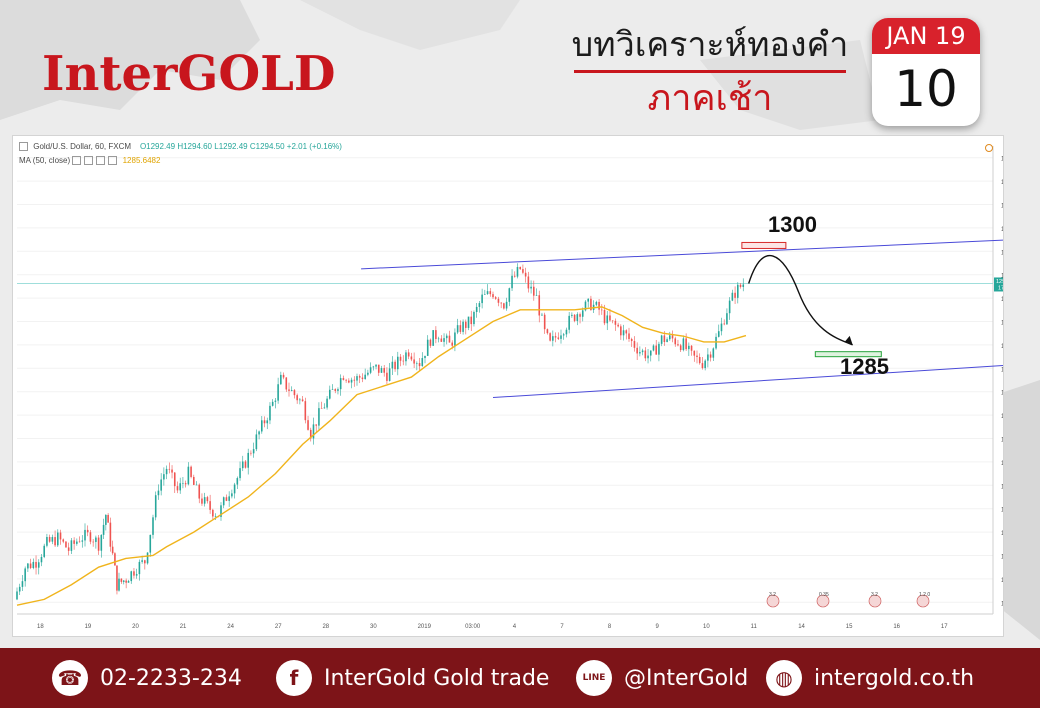 The width and height of the screenshot is (1040, 708). What do you see at coordinates (1002, 370) in the screenshot?
I see `y-tick-label: 1280` at bounding box center [1002, 370].